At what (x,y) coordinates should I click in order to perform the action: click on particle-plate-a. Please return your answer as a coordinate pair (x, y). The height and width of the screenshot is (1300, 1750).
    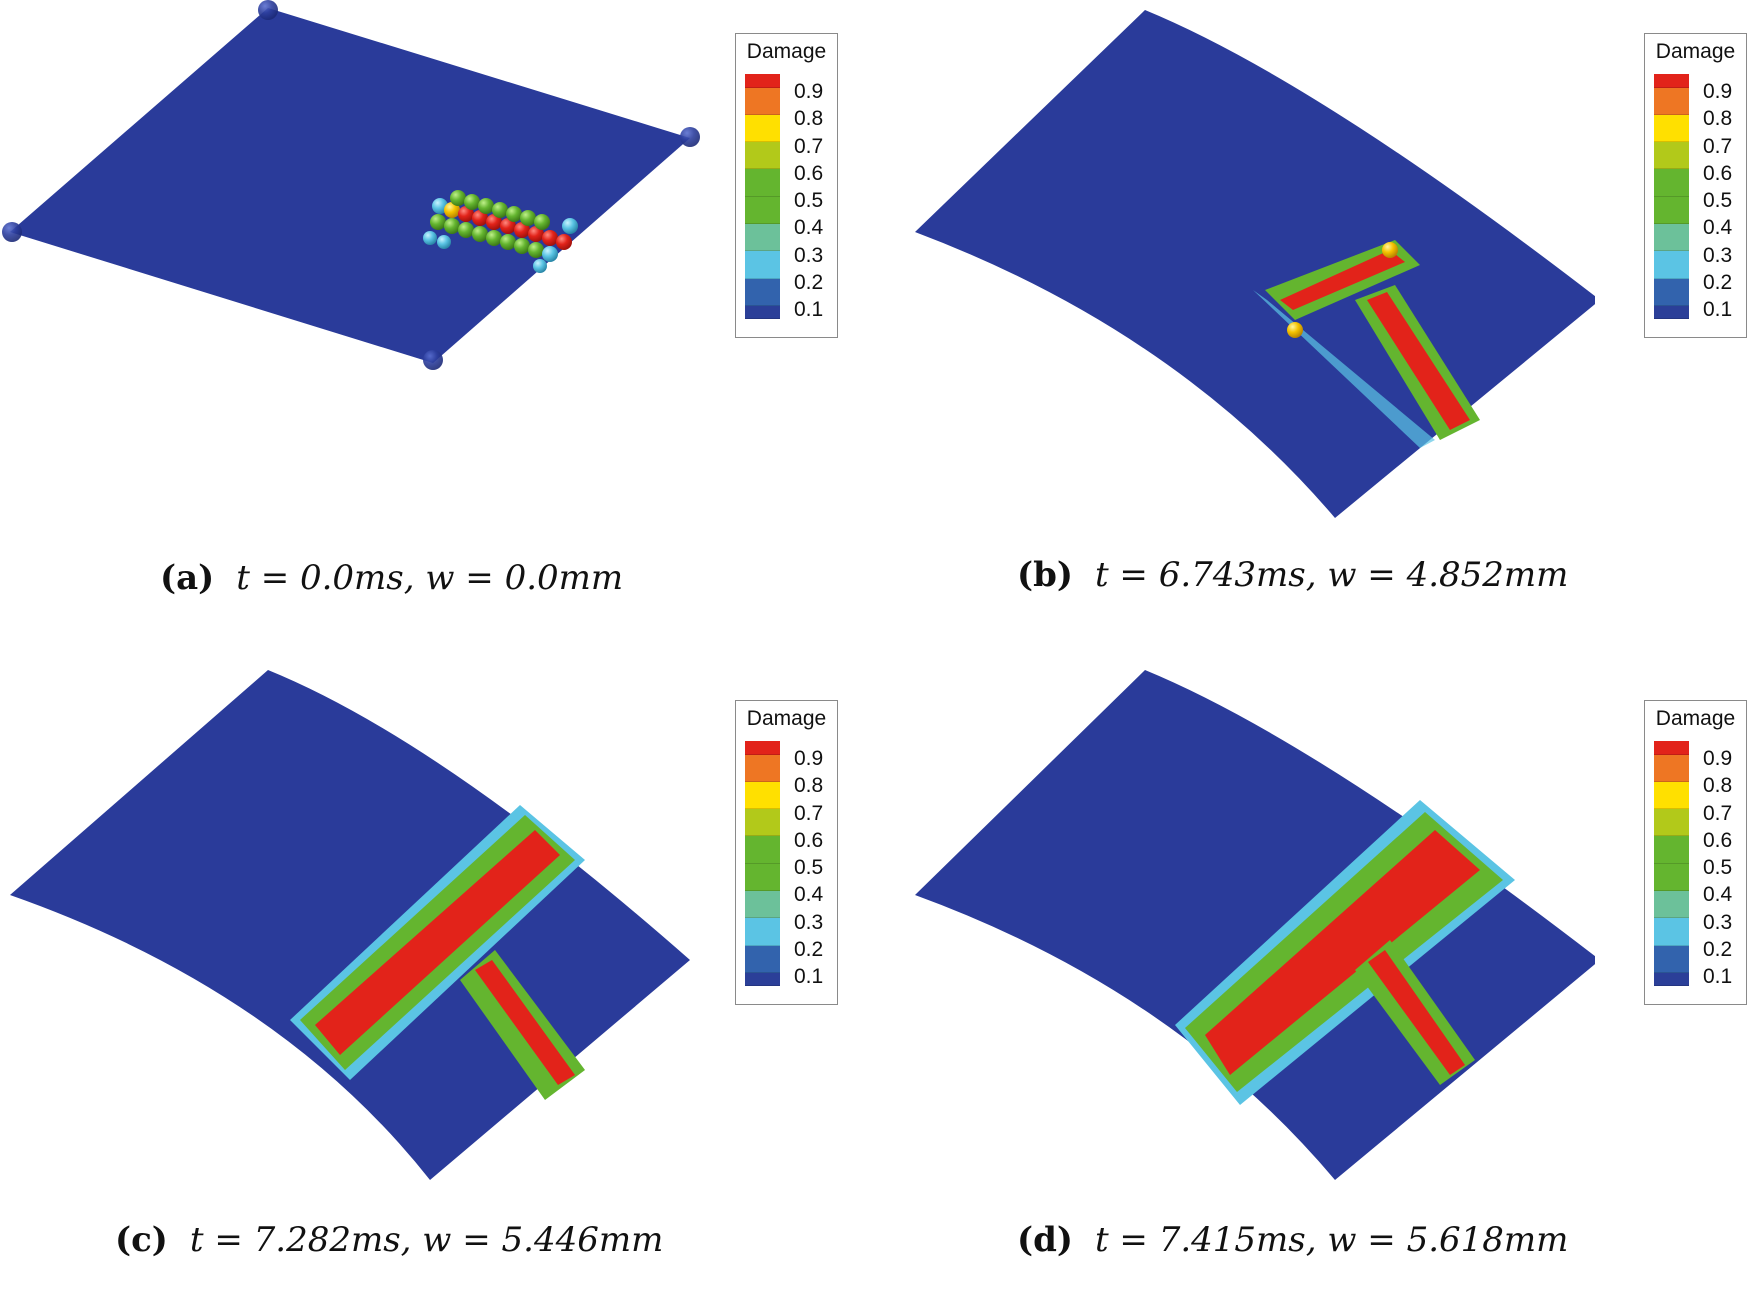
    Looking at the image, I should click on (351, 185).